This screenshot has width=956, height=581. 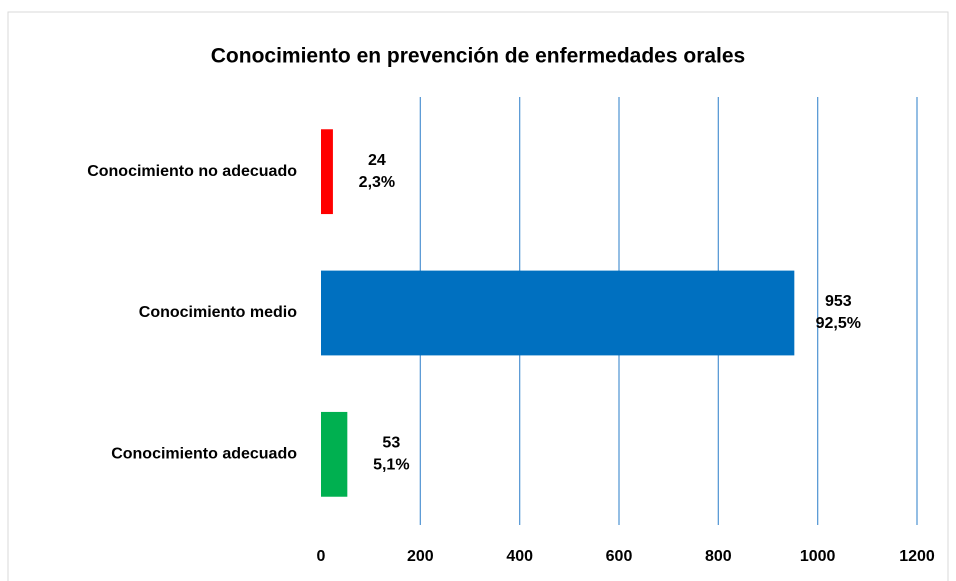 I want to click on value-label: 53, so click(x=391, y=443).